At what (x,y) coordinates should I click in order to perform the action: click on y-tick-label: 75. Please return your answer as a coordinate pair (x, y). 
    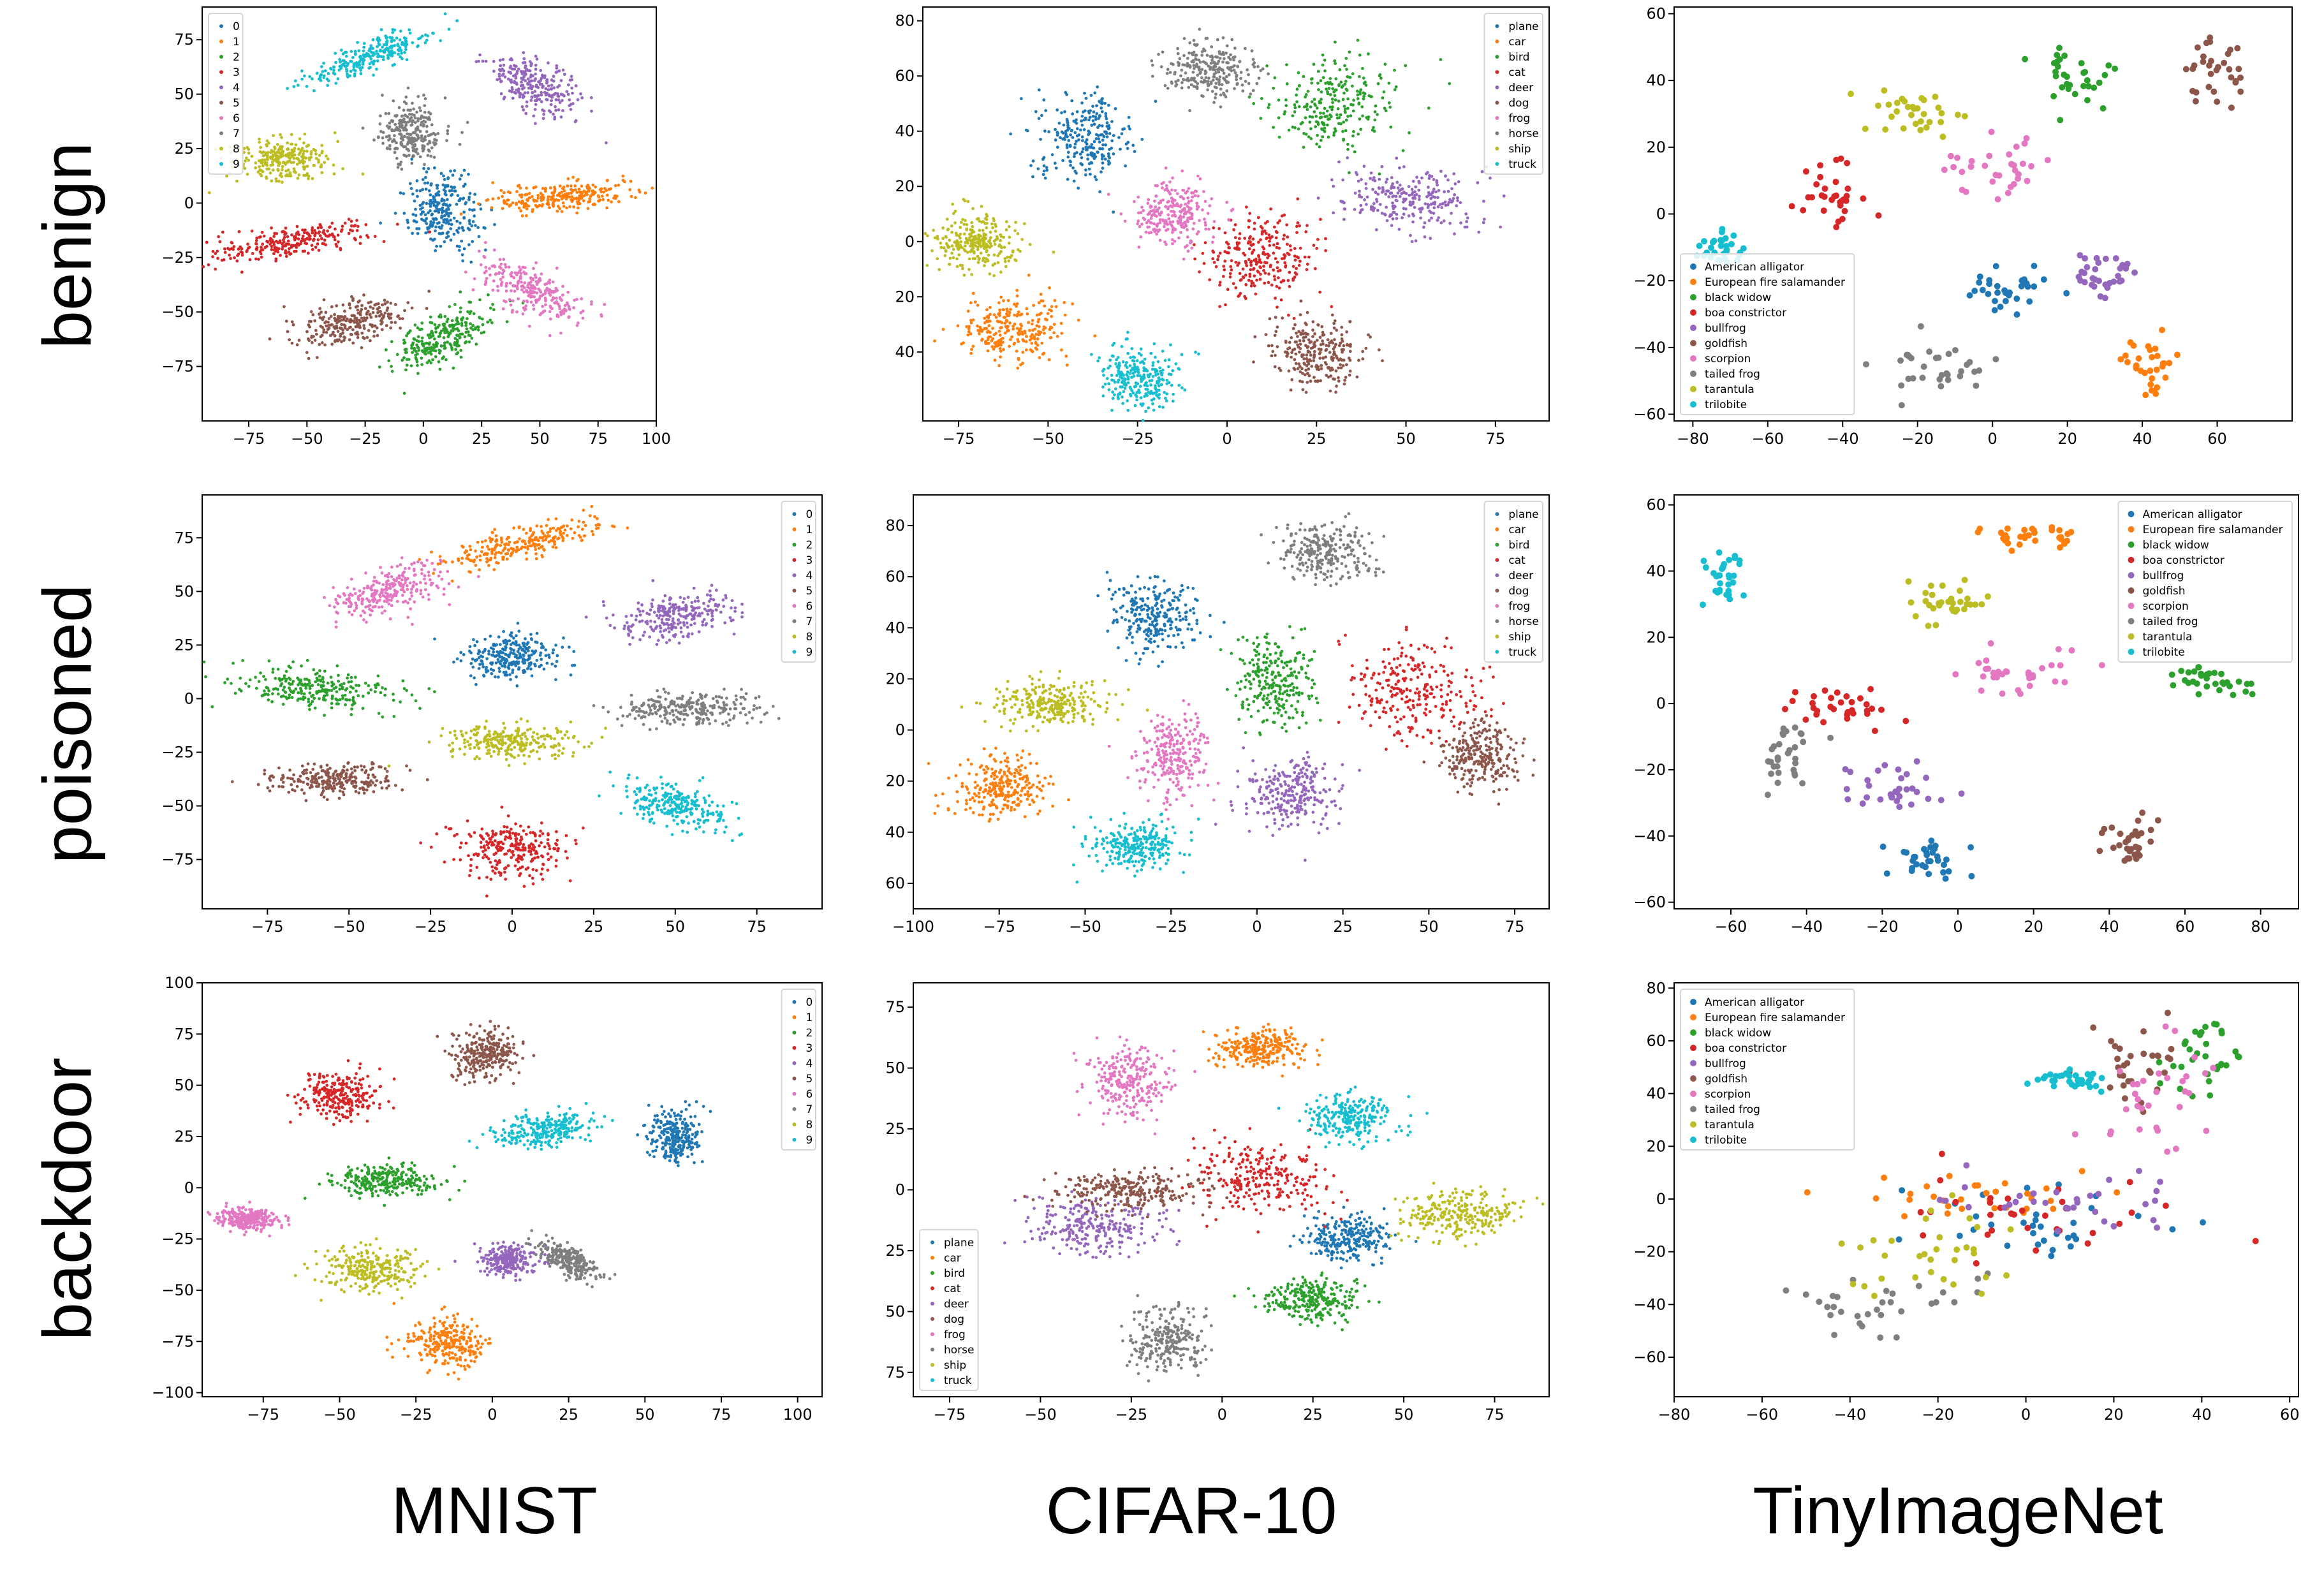
    Looking at the image, I should click on (184, 39).